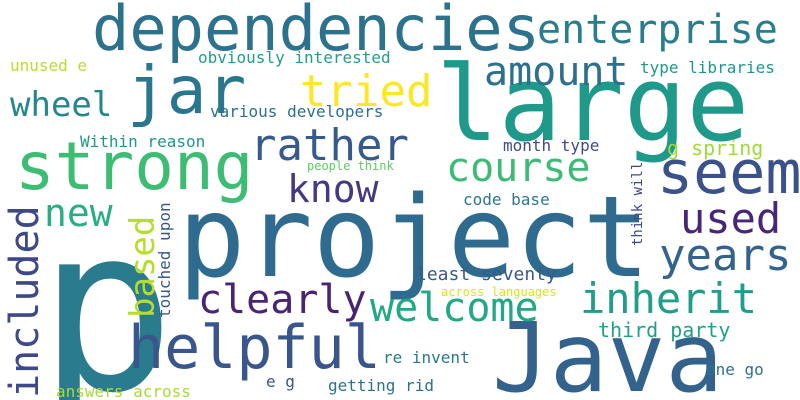 Image resolution: width=800 pixels, height=400 pixels. Describe the element at coordinates (49, 65) in the screenshot. I see `word-unused-e: unused e` at that location.